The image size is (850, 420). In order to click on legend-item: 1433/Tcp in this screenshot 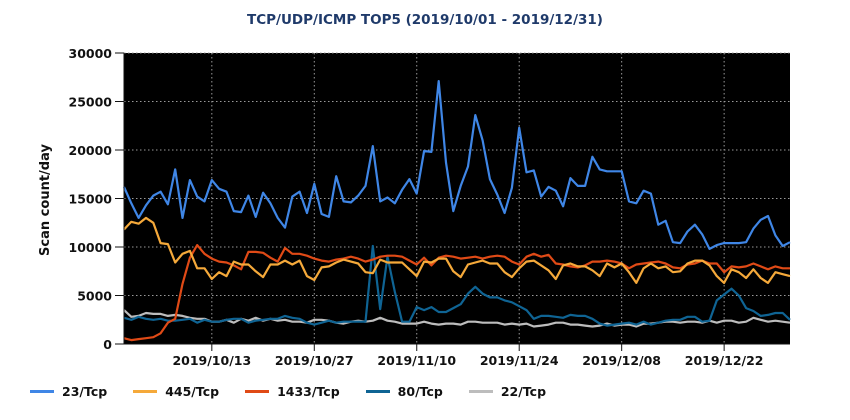, I will do `click(292, 391)`.